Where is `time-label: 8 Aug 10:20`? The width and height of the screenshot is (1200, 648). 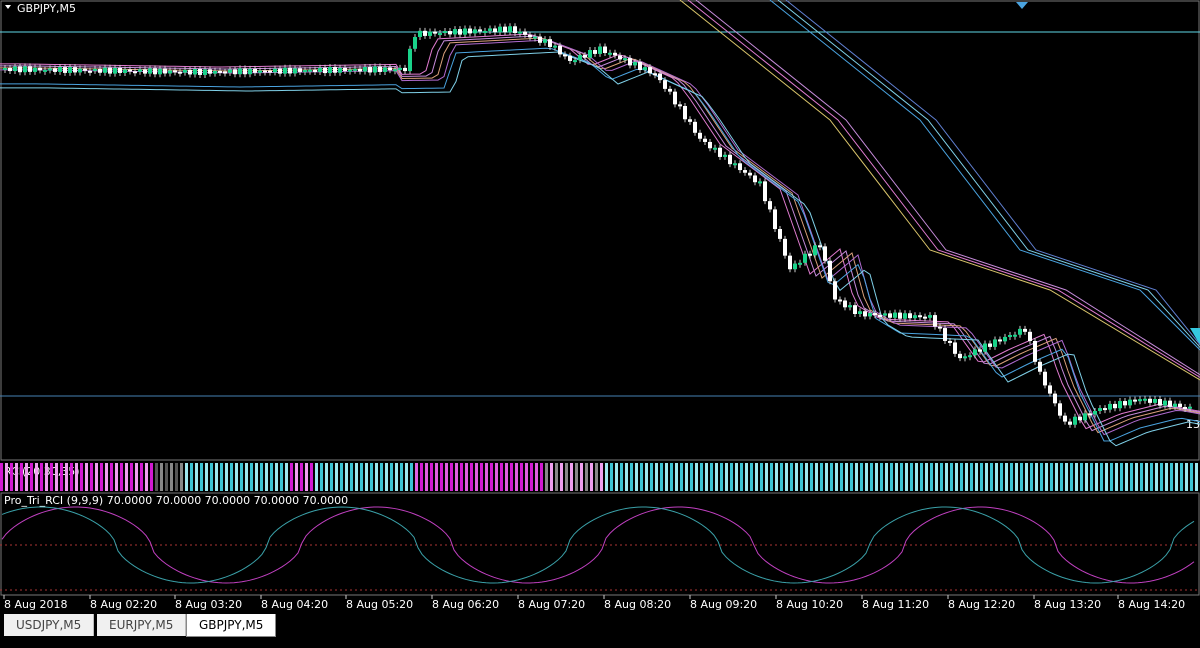 time-label: 8 Aug 10:20 is located at coordinates (809, 604).